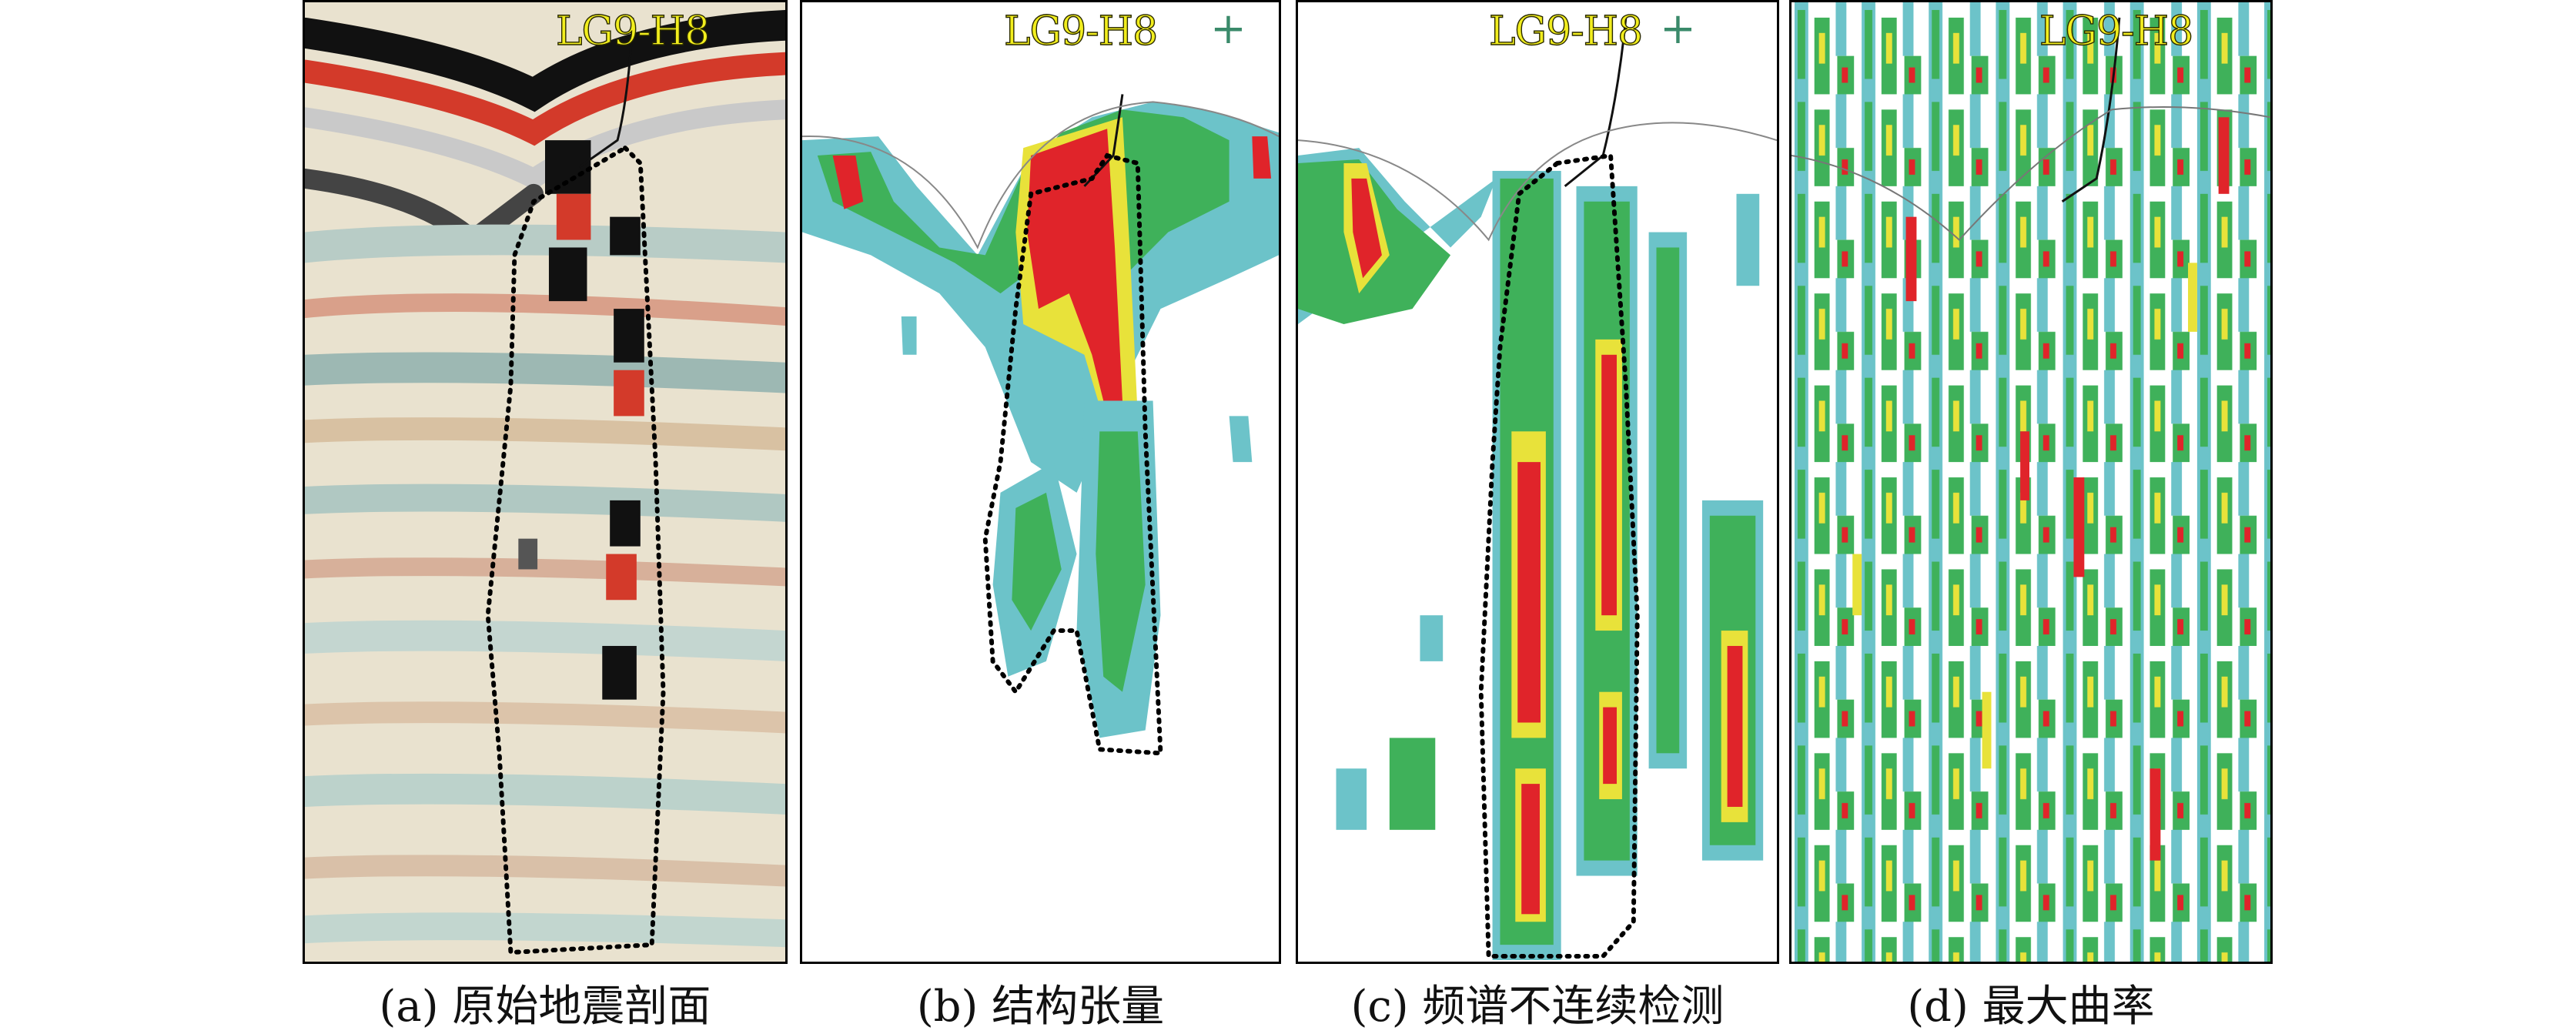 The height and width of the screenshot is (1034, 2576). What do you see at coordinates (1538, 1007) in the screenshot?
I see `caption-c: (c) 频谱不连续检测` at bounding box center [1538, 1007].